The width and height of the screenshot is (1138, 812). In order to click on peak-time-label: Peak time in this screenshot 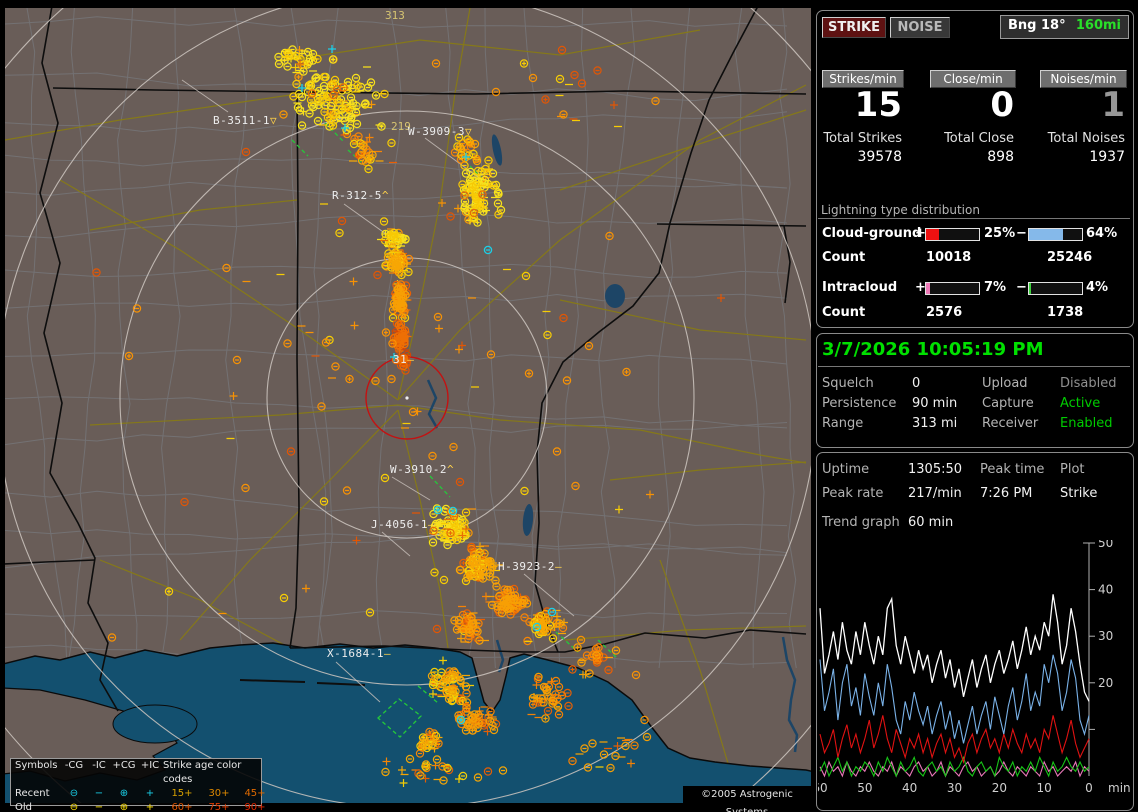, I will do `click(1012, 469)`.